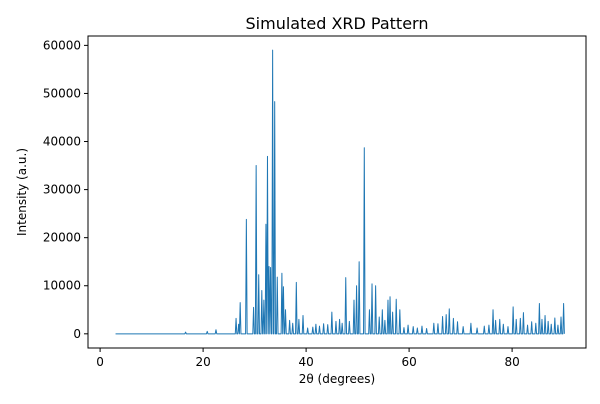 Image resolution: width=600 pixels, height=404 pixels. I want to click on x-axis: 0 20 40 60 80, so click(308, 358).